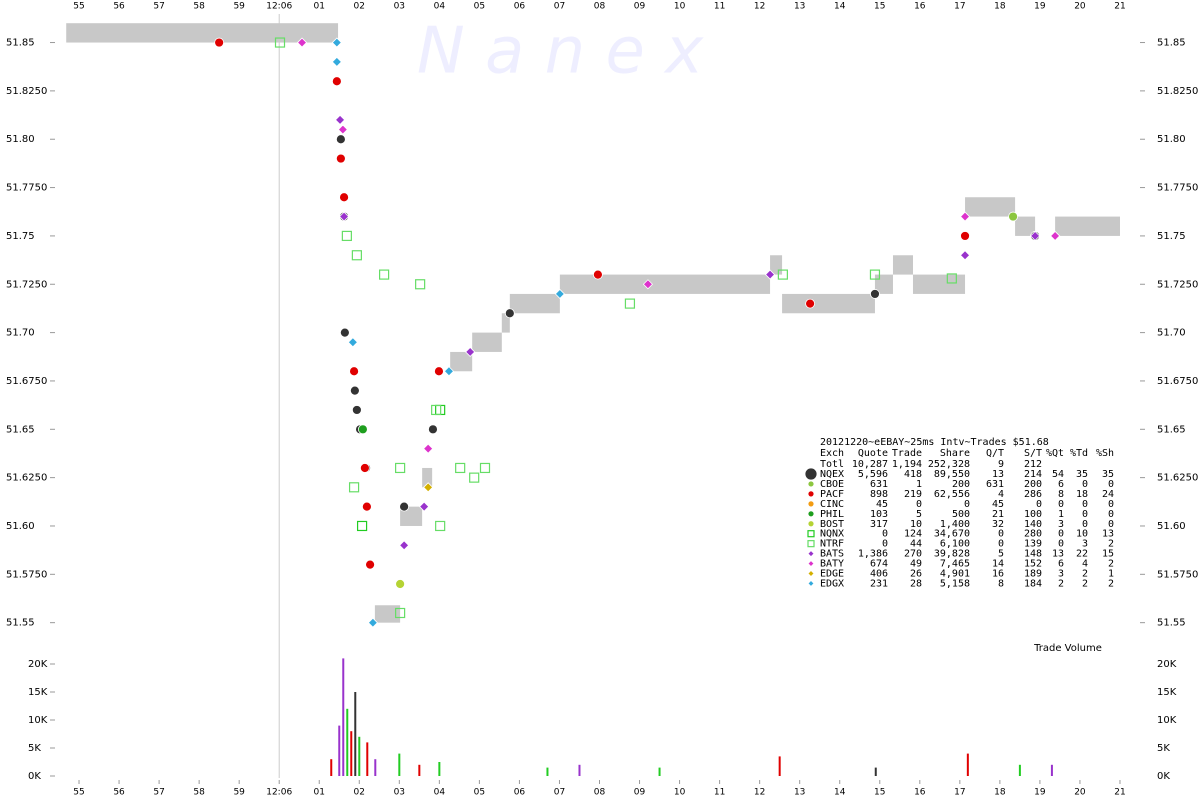  Describe the element at coordinates (1167, 692) in the screenshot. I see `y2-tick-label: 15K` at that location.